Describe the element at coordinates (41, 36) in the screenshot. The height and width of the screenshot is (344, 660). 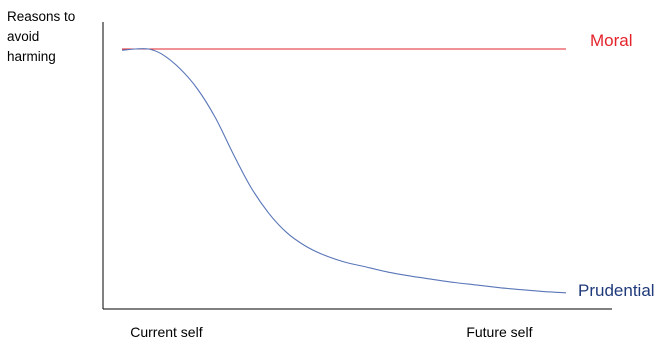
I see `y-axis-label: Reasons to avoid harming` at that location.